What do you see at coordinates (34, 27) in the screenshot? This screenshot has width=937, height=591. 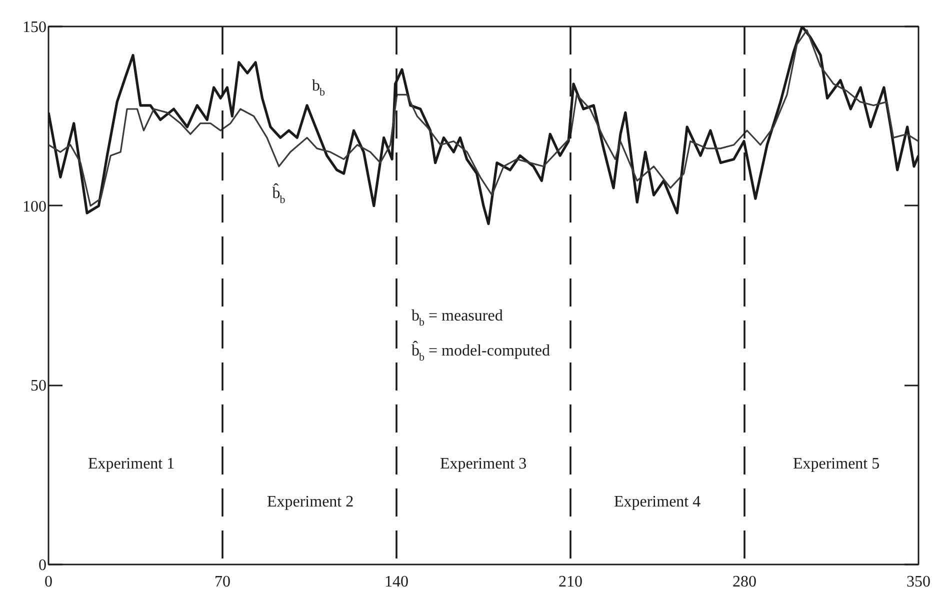 I see `y-tick-label: 150` at bounding box center [34, 27].